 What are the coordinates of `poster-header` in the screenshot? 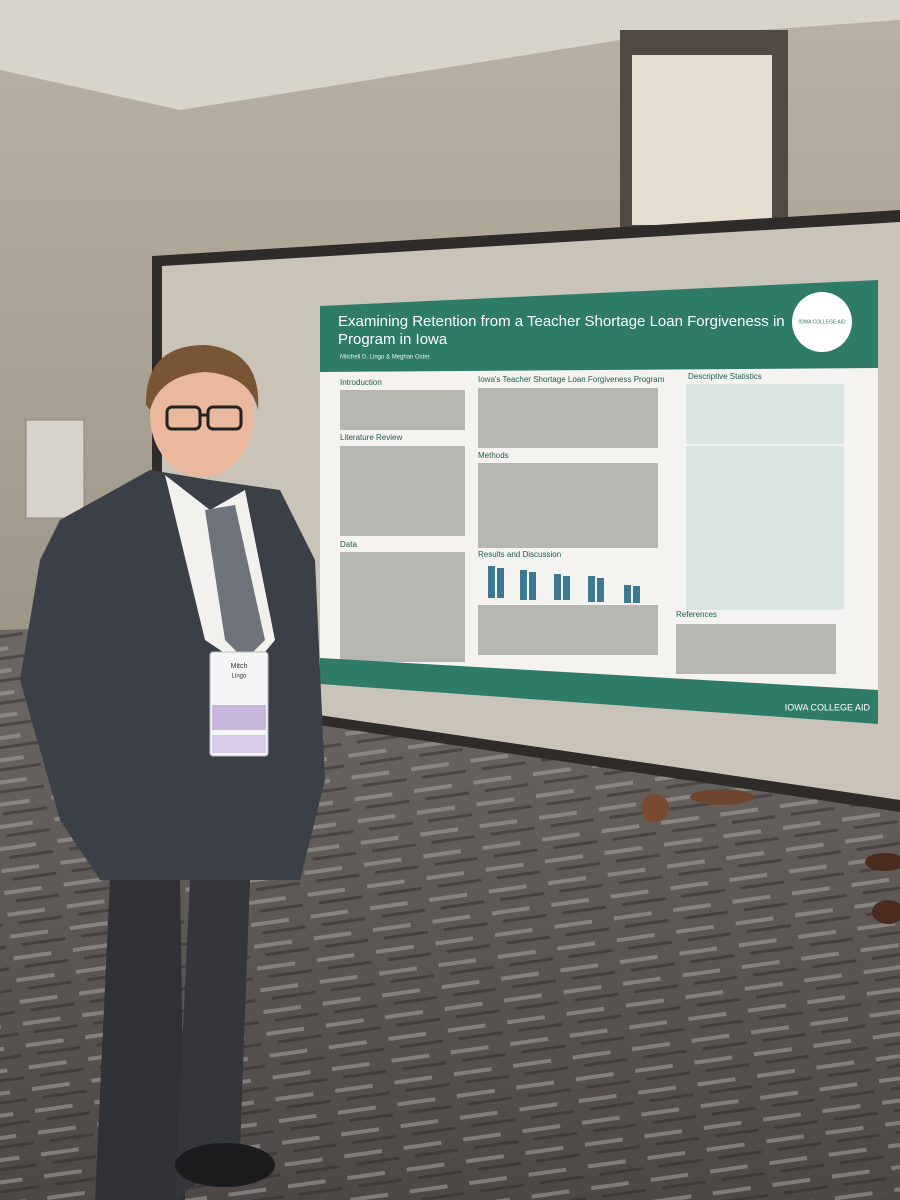 It's located at (599, 326).